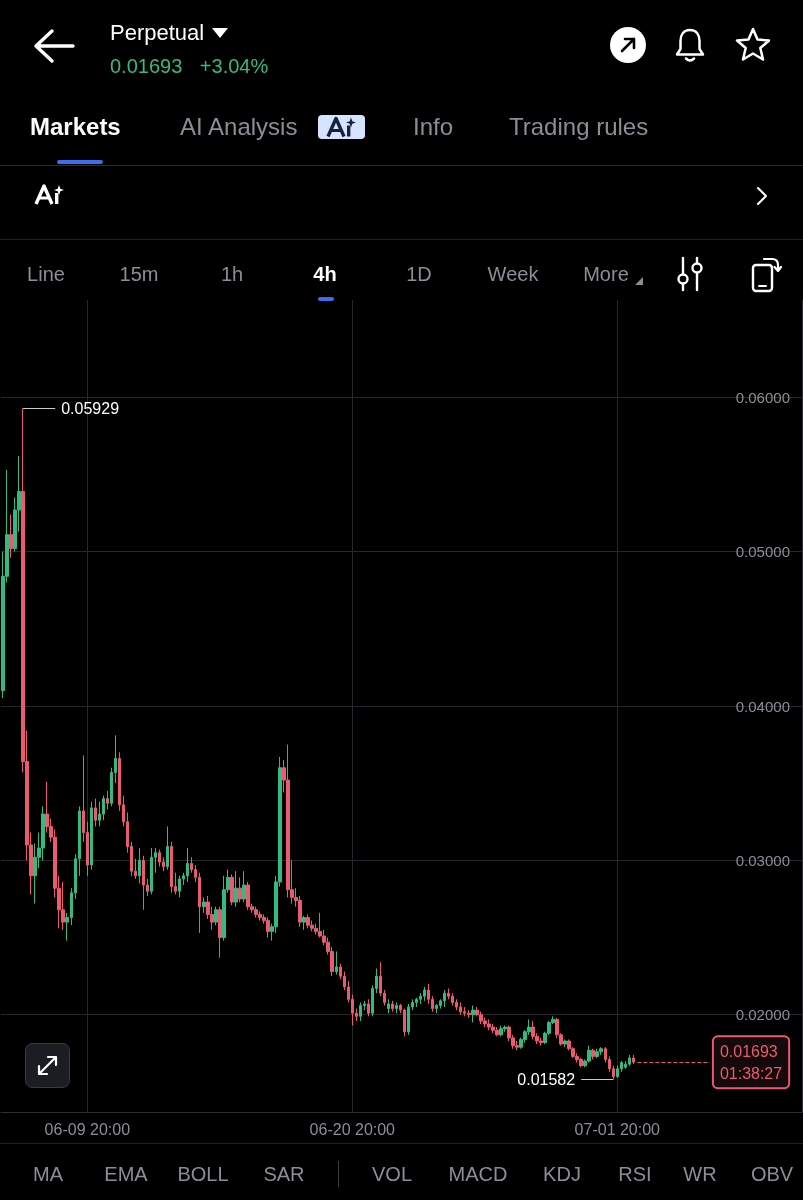 The height and width of the screenshot is (1200, 803). Describe the element at coordinates (762, 860) in the screenshot. I see `y-tick-label: 0.03000` at that location.